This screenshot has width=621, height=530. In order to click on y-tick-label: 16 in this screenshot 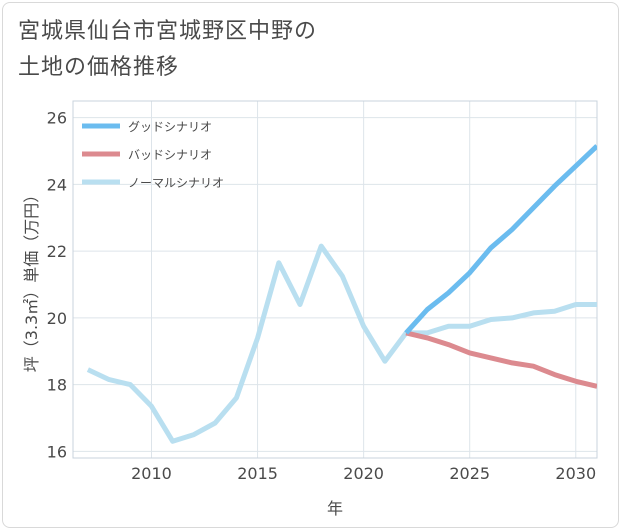, I will do `click(57, 451)`.